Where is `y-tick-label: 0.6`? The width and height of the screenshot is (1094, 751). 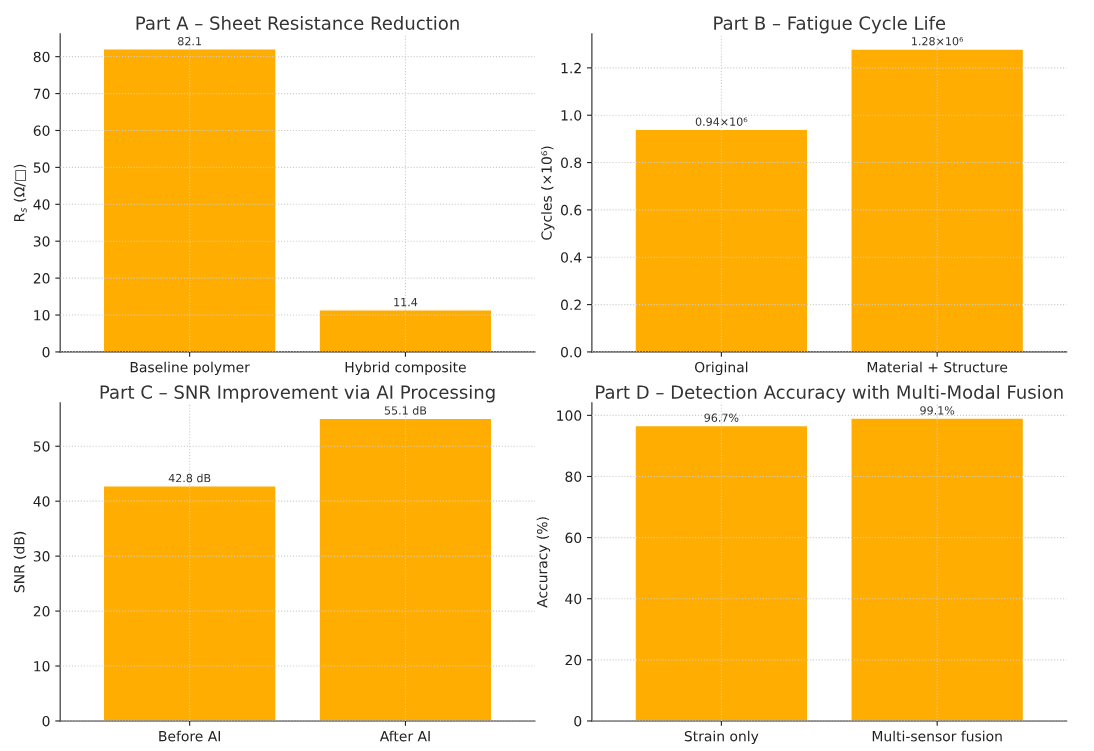 y-tick-label: 0.6 is located at coordinates (571, 210).